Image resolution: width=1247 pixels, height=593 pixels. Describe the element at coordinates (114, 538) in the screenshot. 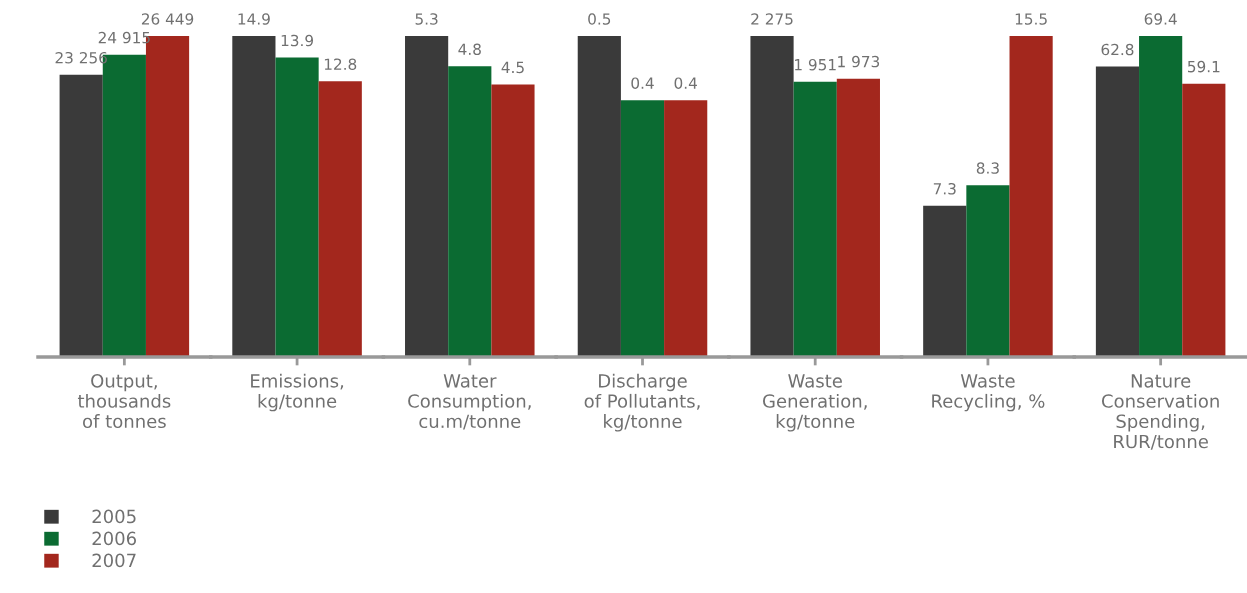

I see `legend-label: 2006` at that location.